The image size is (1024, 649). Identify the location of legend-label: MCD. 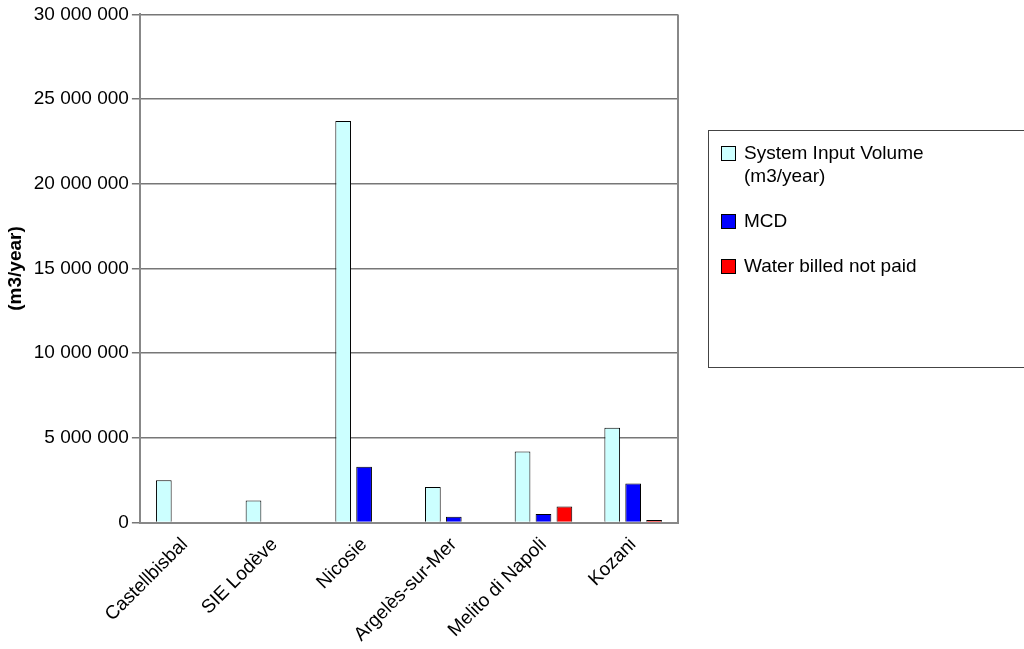
(766, 220).